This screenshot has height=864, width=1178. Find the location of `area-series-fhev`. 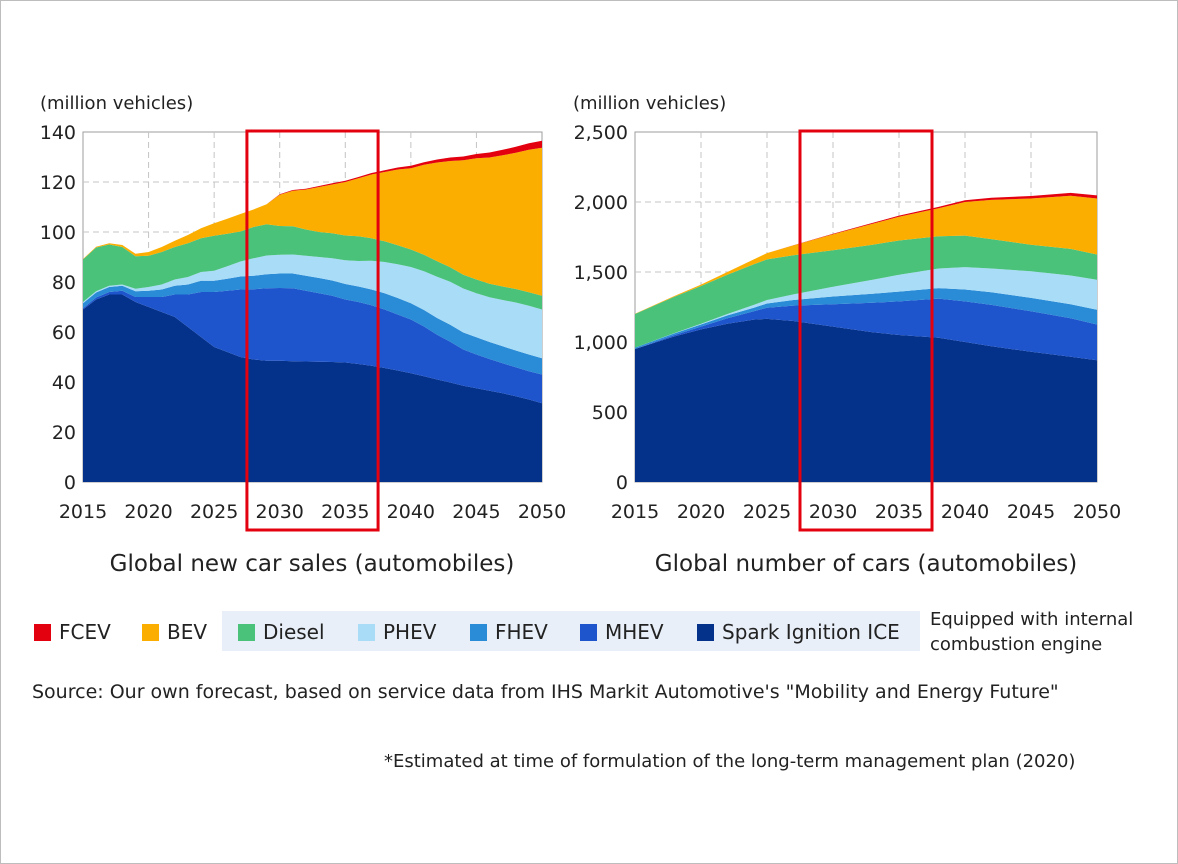

area-series-fhev is located at coordinates (866, 318).